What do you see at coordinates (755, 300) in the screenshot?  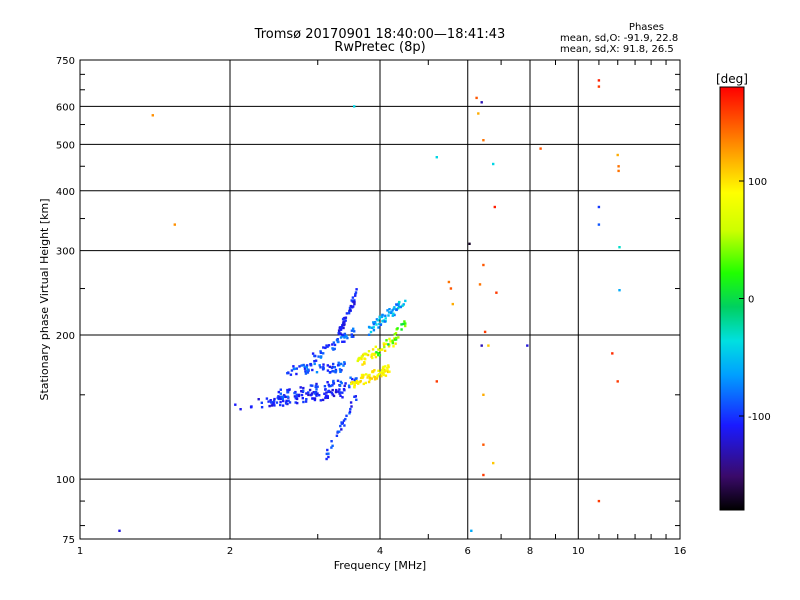 I see `colorbar-ticks: -100 0 100` at bounding box center [755, 300].